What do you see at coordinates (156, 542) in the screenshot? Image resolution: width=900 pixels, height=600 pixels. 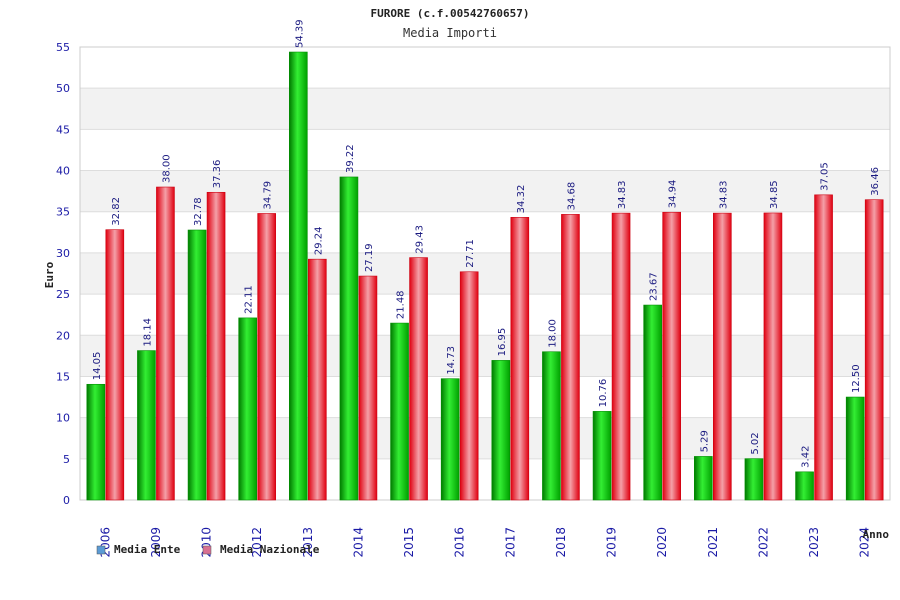 I see `x-tick-label: 2009` at bounding box center [156, 542].